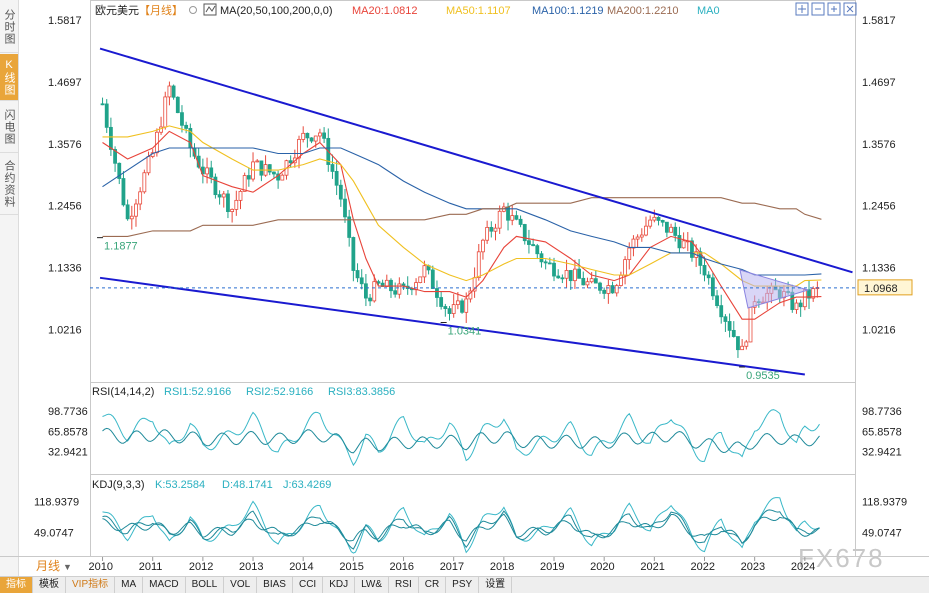 The height and width of the screenshot is (593, 929). What do you see at coordinates (151, 567) in the screenshot?
I see `x-tick: 2011` at bounding box center [151, 567].